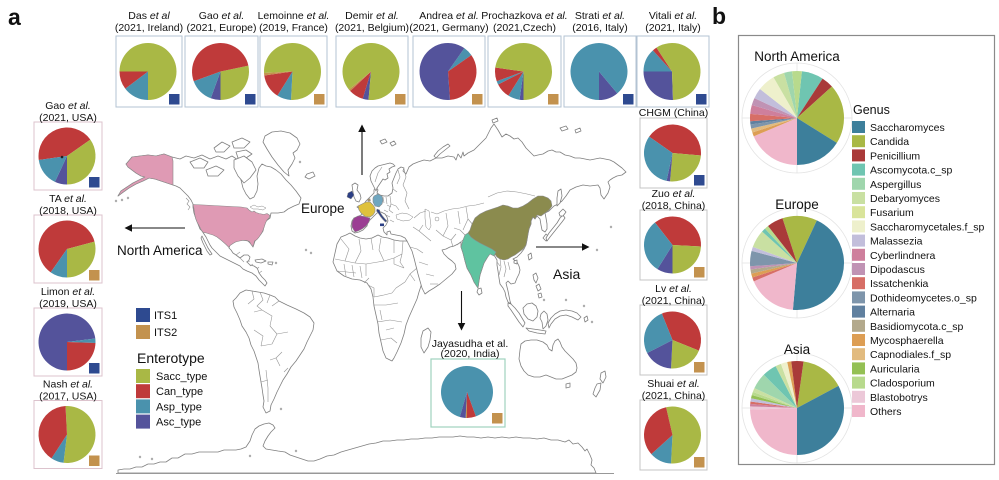 The image size is (999, 480). I want to click on svg-text: (2017, USA), so click(68, 397).